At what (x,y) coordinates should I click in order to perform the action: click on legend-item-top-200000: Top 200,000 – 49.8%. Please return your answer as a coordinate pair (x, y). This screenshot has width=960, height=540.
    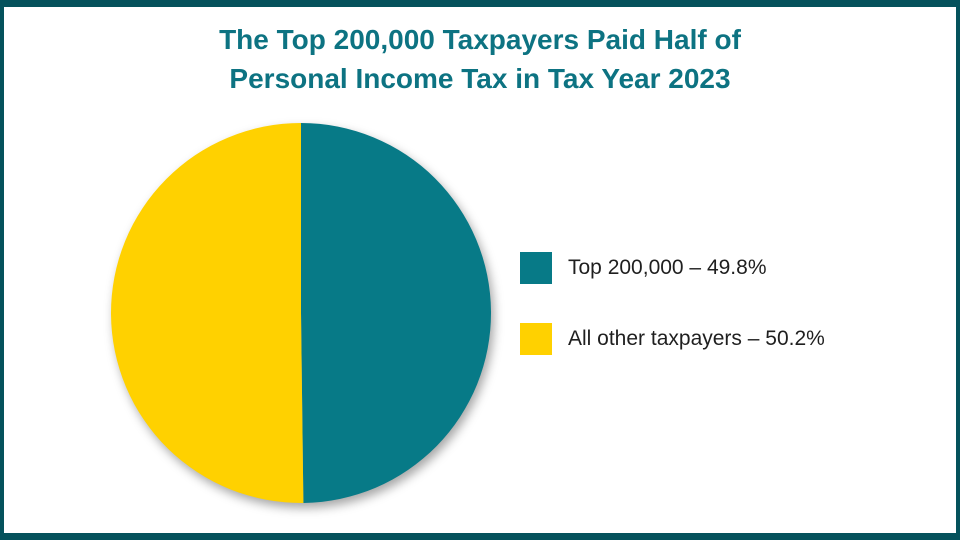
    Looking at the image, I should click on (672, 268).